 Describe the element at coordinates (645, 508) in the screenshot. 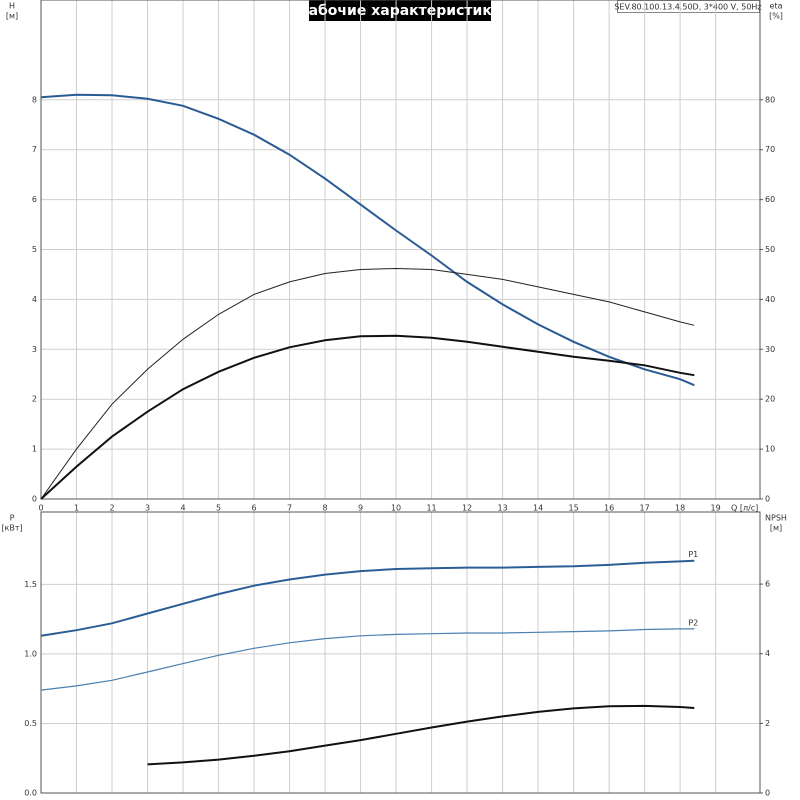

I see `x-tick-label: 17` at that location.